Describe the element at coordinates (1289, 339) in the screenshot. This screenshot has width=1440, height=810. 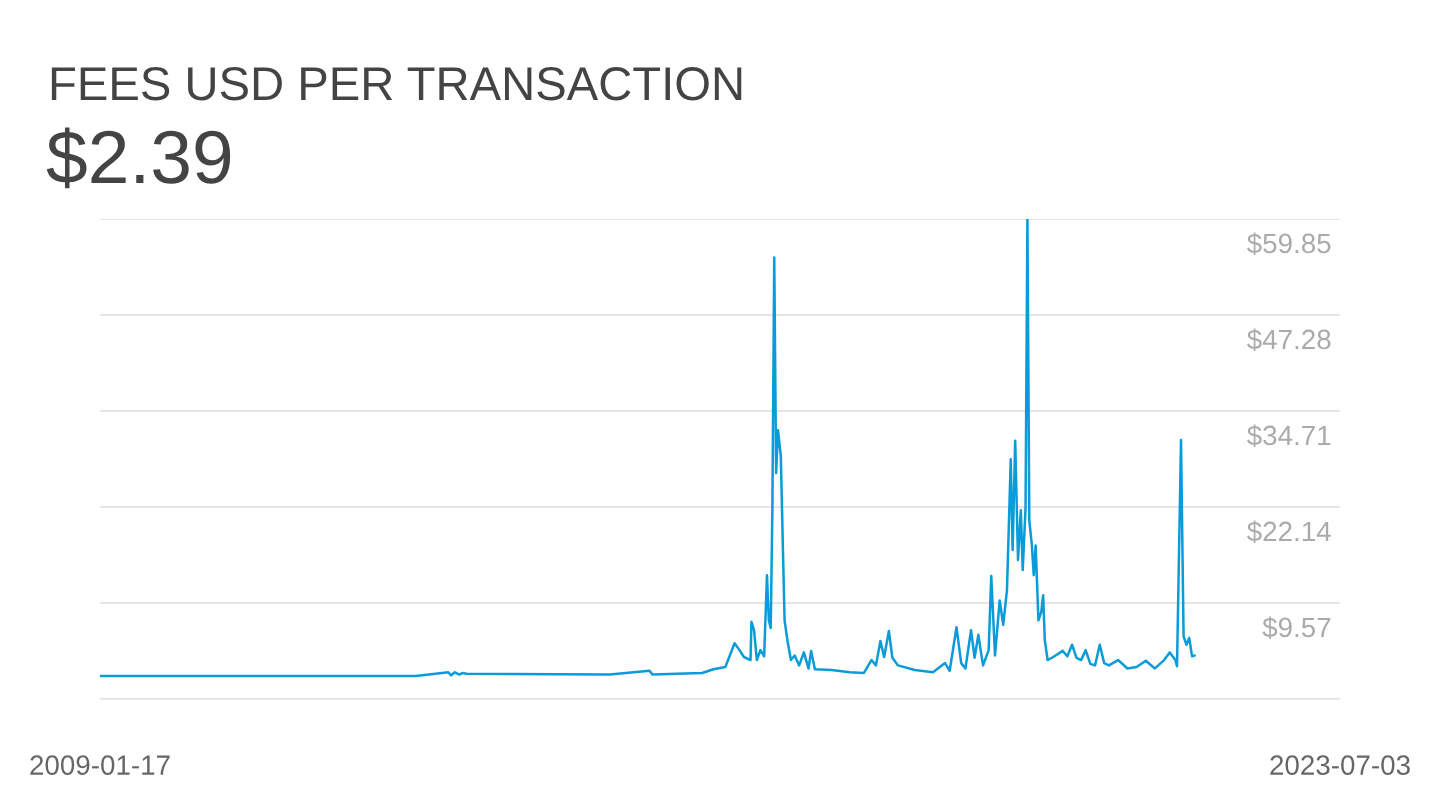
I see `y-tick-label: $47.28` at that location.